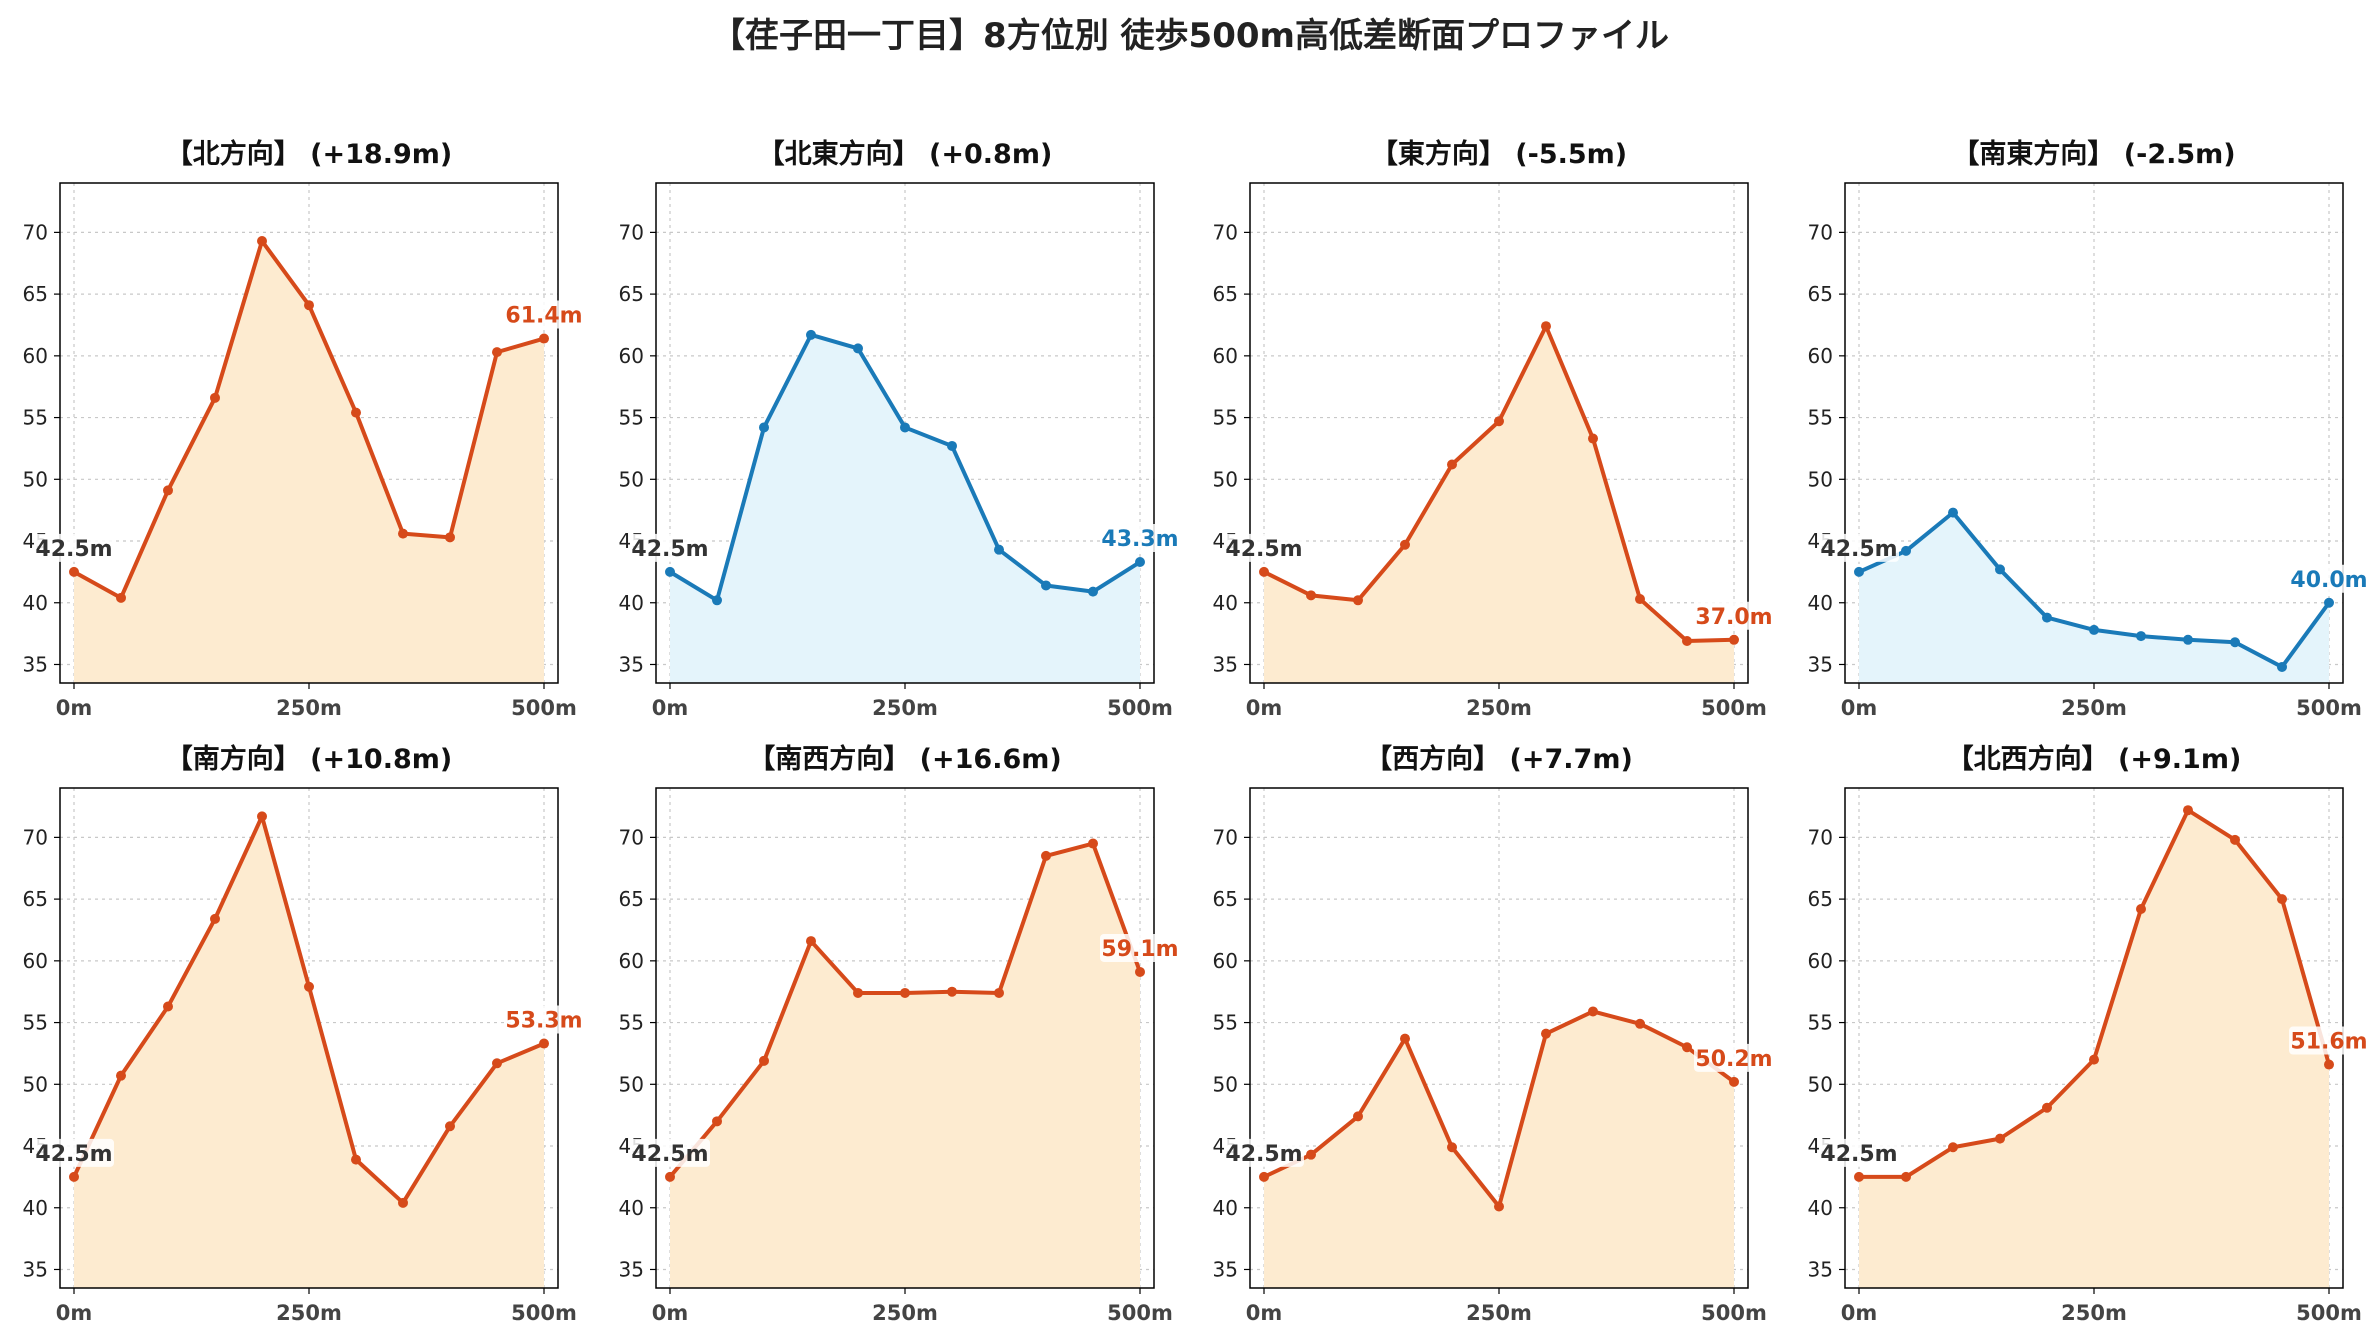  Describe the element at coordinates (74, 547) in the screenshot. I see `start-label-bg` at that location.